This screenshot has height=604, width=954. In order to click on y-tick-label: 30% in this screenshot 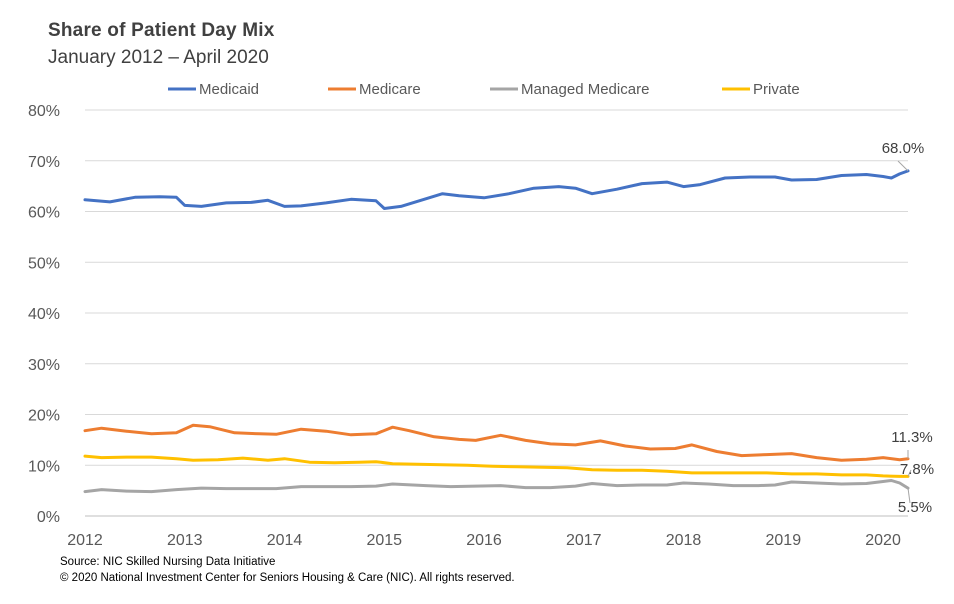, I will do `click(44, 365)`.